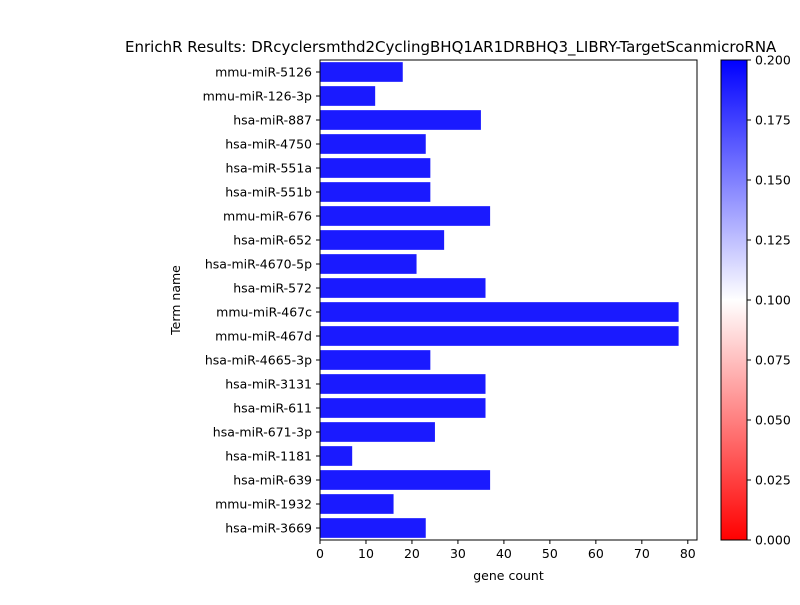  What do you see at coordinates (272, 240) in the screenshot?
I see `y-tick-label: hsa-miR-652` at bounding box center [272, 240].